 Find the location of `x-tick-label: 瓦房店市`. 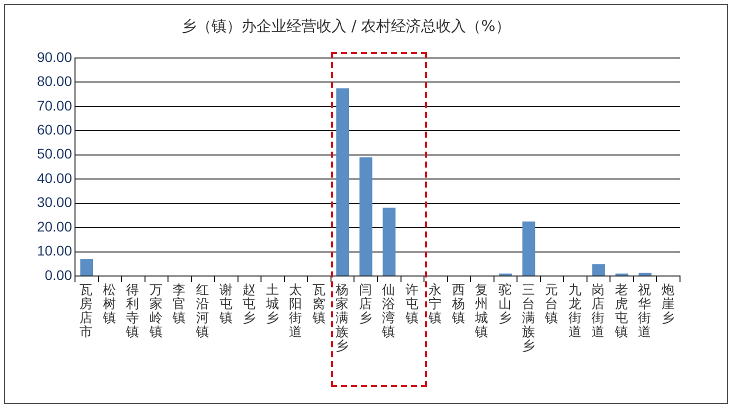

x-tick-label: 瓦房店市 is located at coordinates (87, 311).